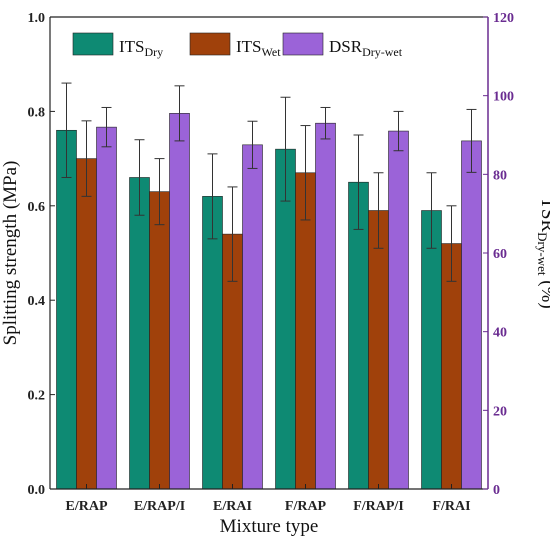  I want to click on x-axis-title: Mixture type, so click(269, 526).